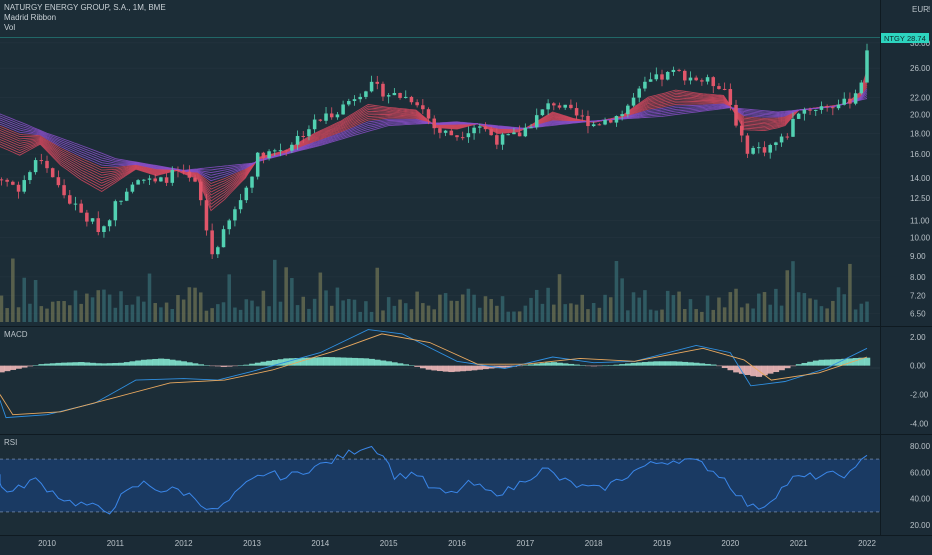 Image resolution: width=932 pixels, height=555 pixels. I want to click on price-tick-label: 20.00, so click(920, 115).